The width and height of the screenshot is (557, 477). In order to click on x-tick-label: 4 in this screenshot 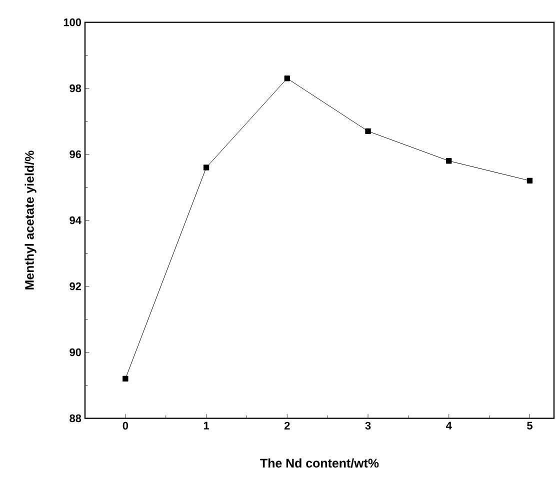, I will do `click(449, 426)`.